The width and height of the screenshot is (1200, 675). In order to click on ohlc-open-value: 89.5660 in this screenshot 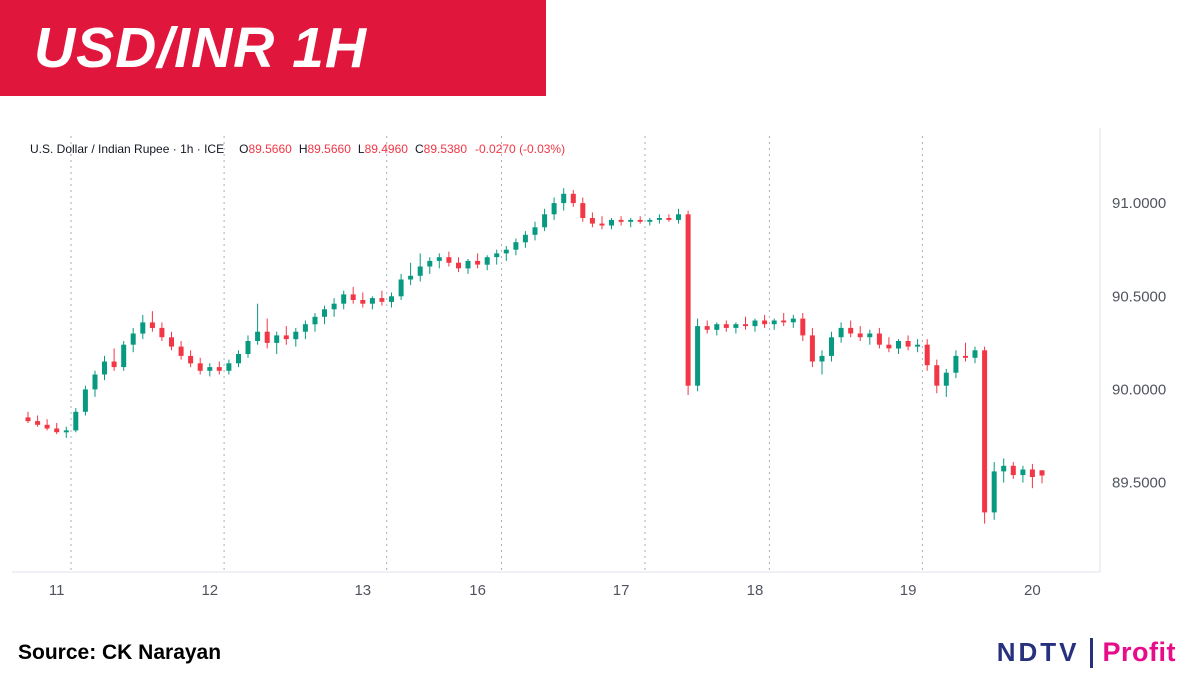, I will do `click(270, 149)`.